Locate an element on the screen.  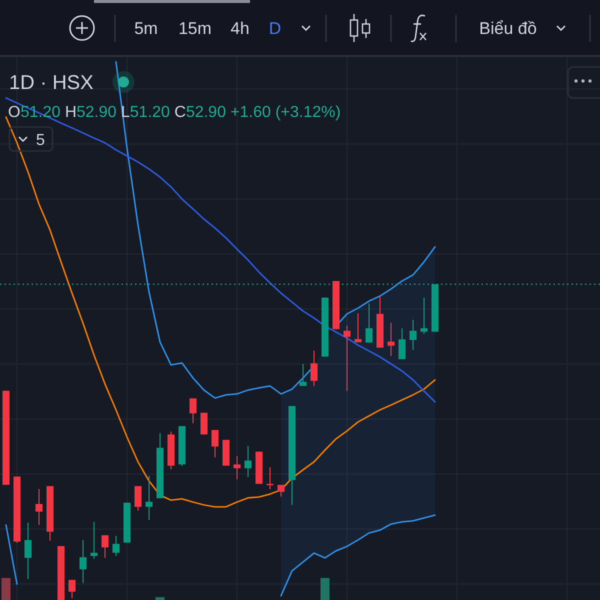
text: 4h is located at coordinates (240, 28).